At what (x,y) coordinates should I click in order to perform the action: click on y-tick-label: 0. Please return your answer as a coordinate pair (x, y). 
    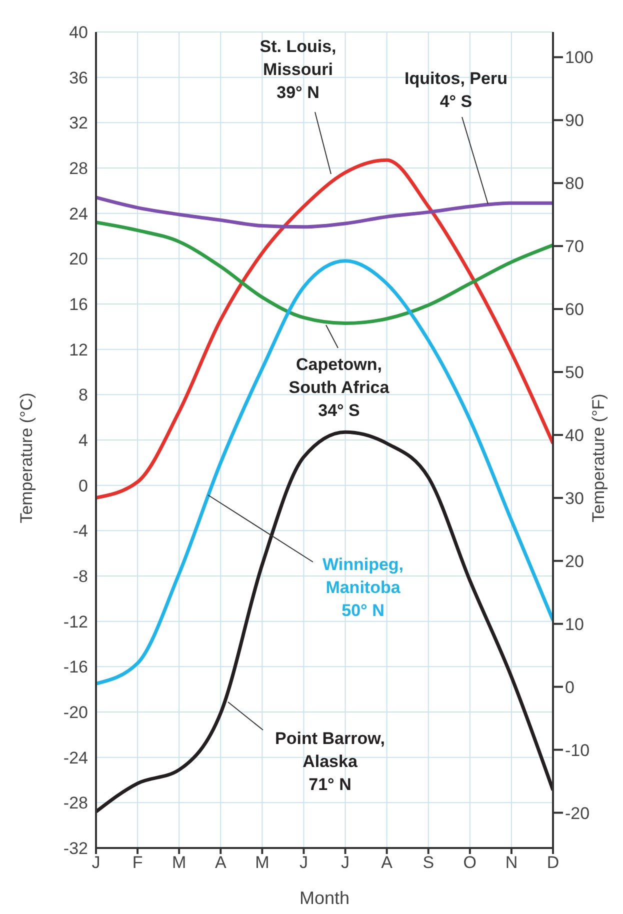
    Looking at the image, I should click on (83, 486).